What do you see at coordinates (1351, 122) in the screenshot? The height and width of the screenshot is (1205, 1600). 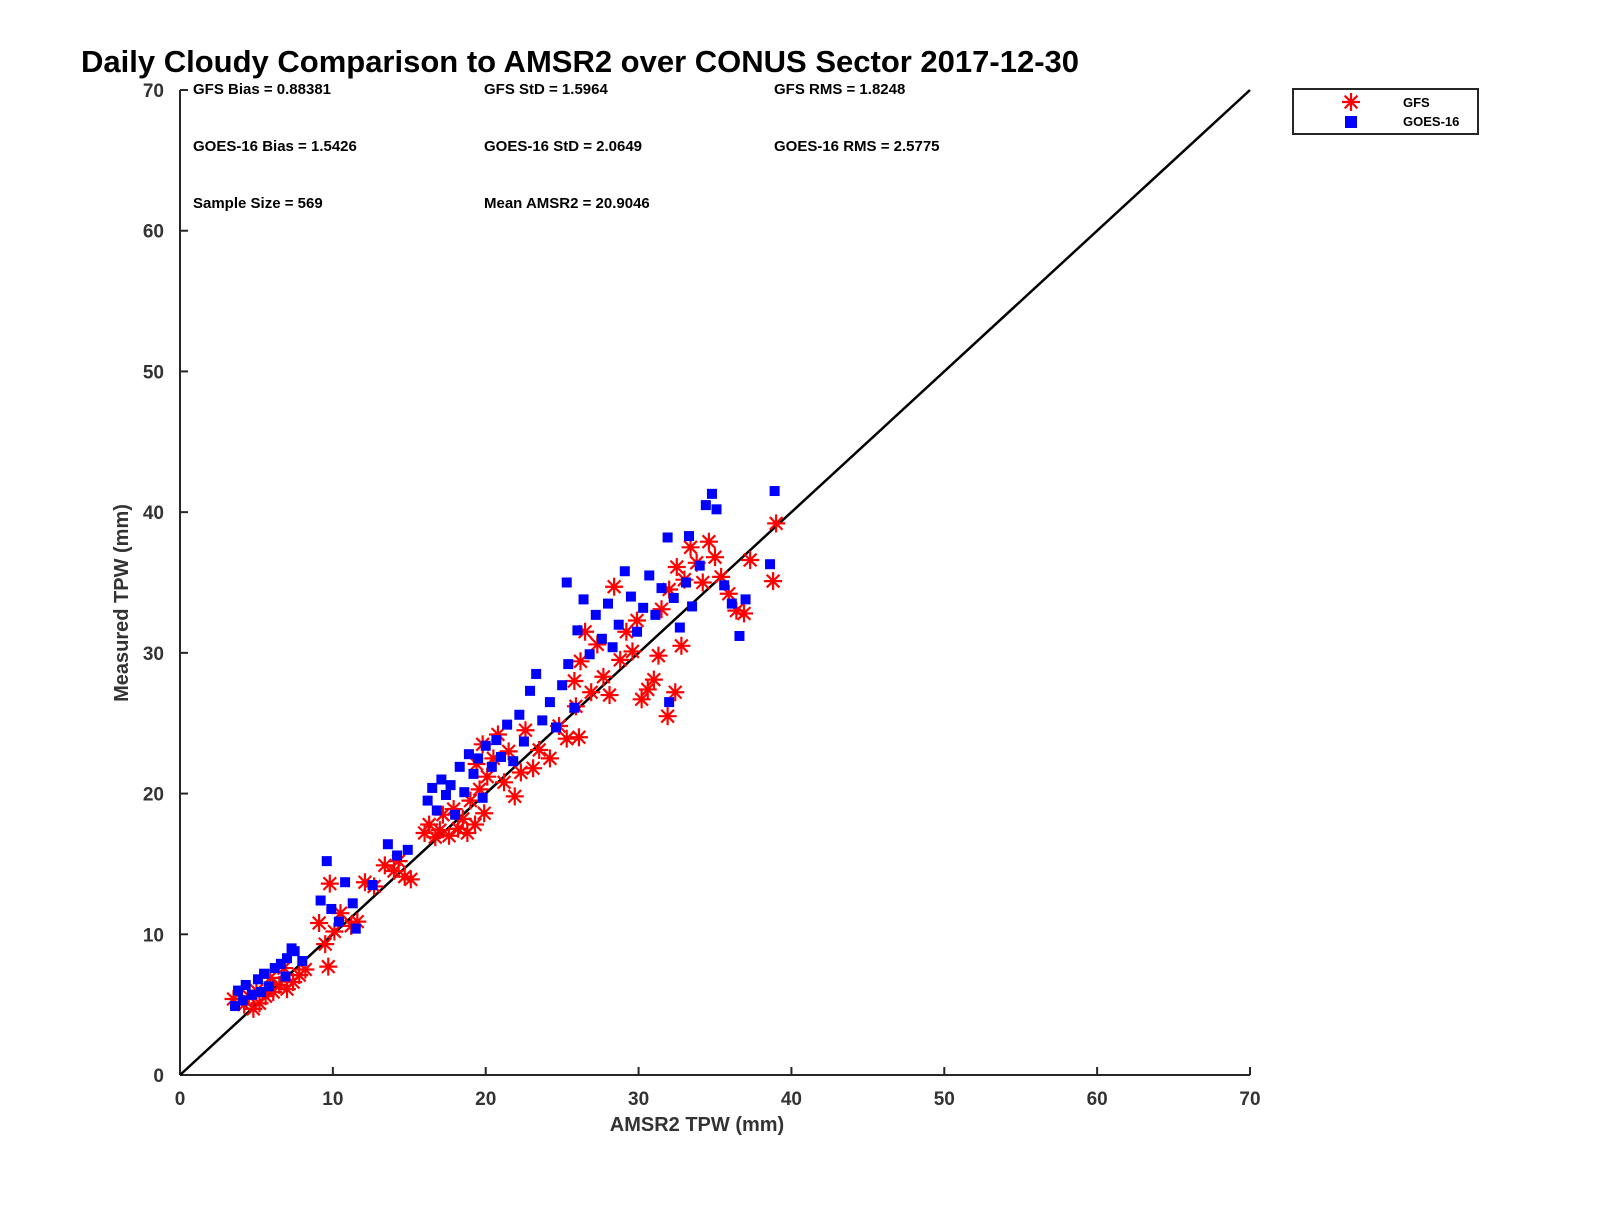 I see `legend-goes16-marker-icon` at bounding box center [1351, 122].